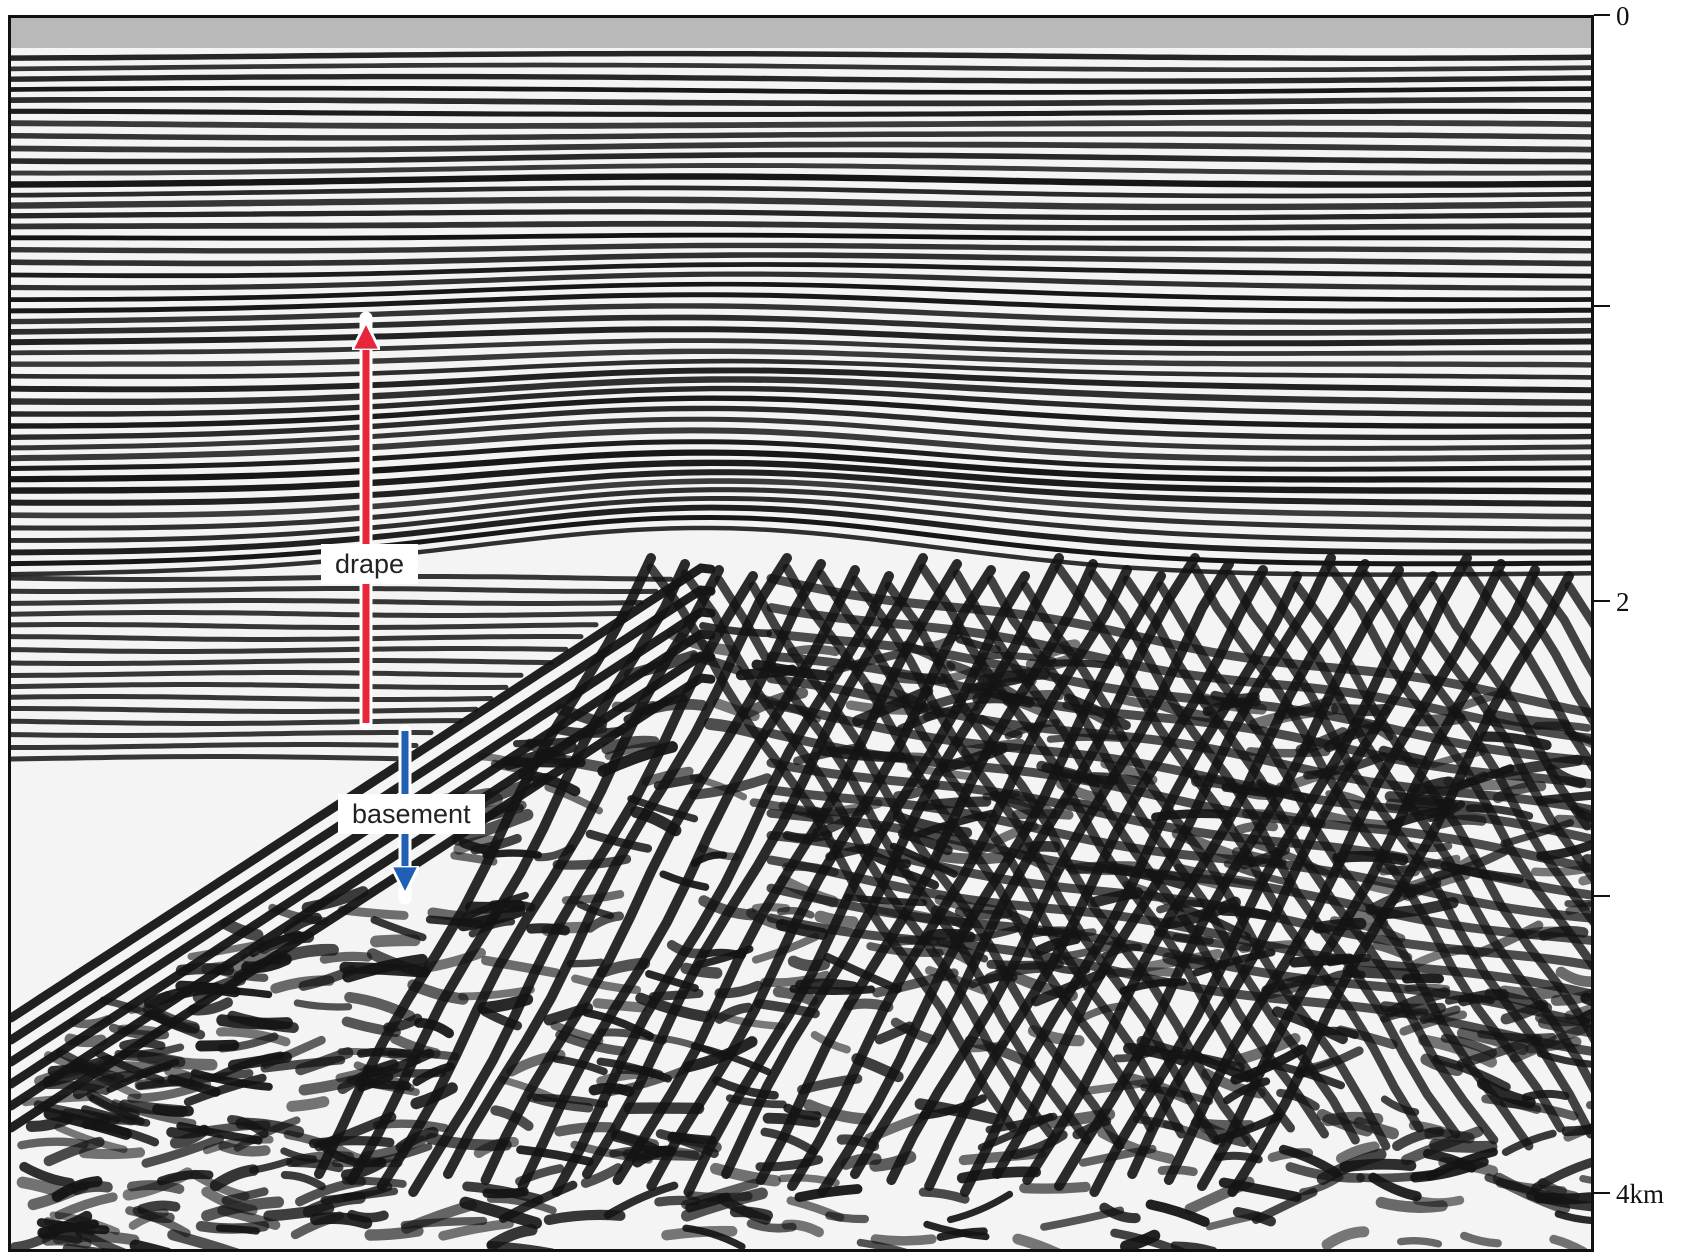 The height and width of the screenshot is (1252, 1685). Describe the element at coordinates (411, 814) in the screenshot. I see `basement-label: basement` at that location.